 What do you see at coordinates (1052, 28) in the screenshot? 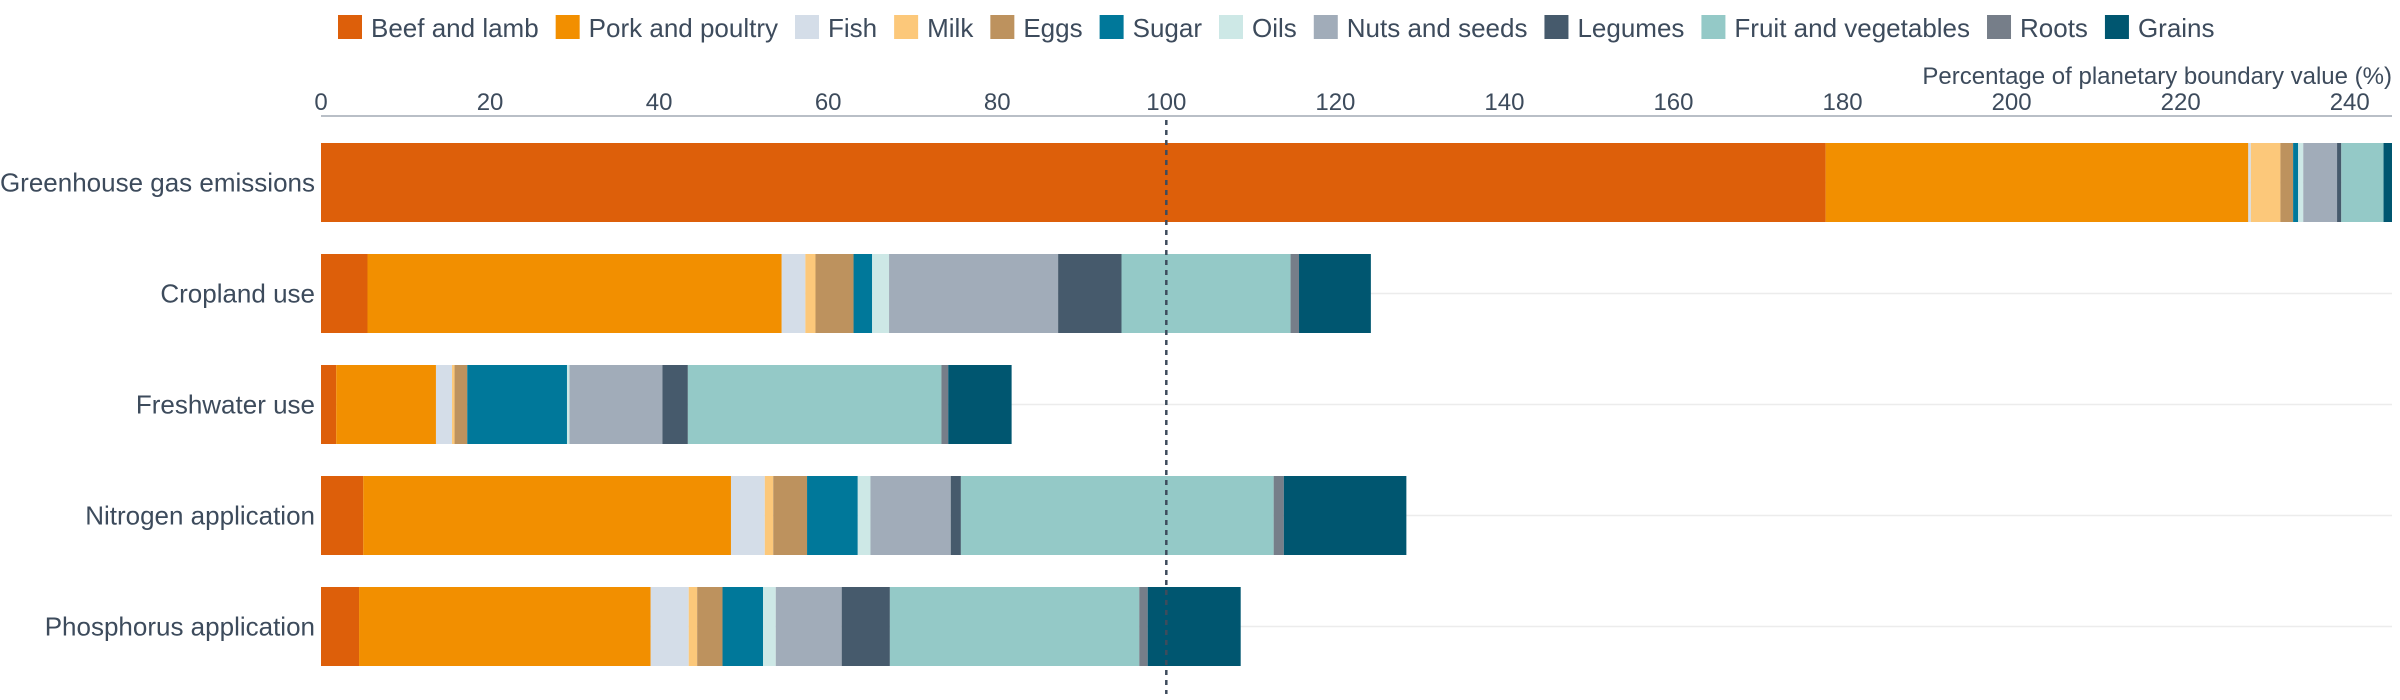
I see `legend-label-eggs: Eggs` at bounding box center [1052, 28].